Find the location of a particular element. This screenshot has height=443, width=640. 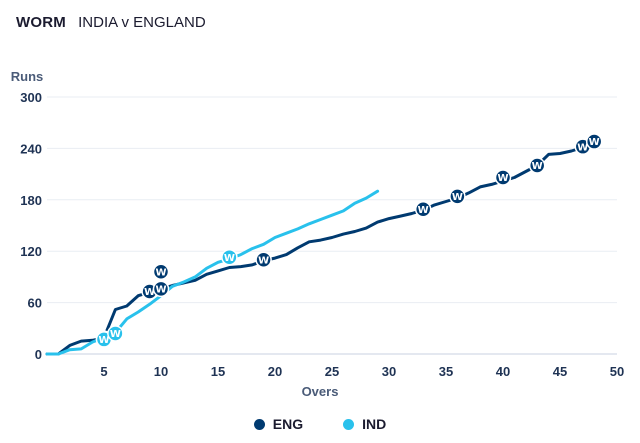

x-tick-label: 25 is located at coordinates (332, 371).